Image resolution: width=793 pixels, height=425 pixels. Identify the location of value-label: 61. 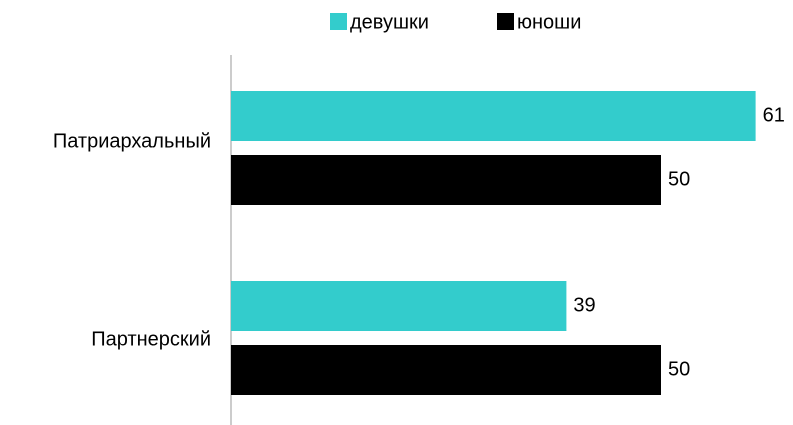
(774, 115).